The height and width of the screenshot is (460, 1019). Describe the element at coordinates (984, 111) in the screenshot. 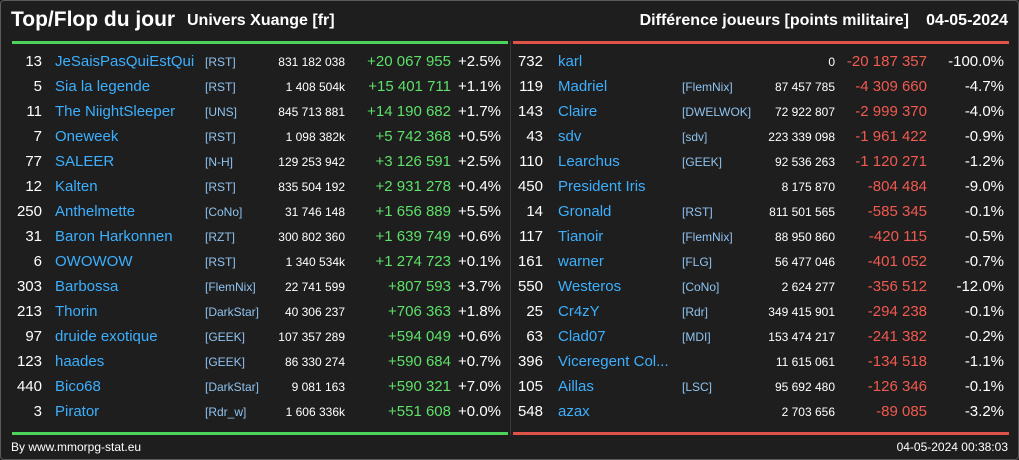

I see `percent-change: -4.0%` at that location.